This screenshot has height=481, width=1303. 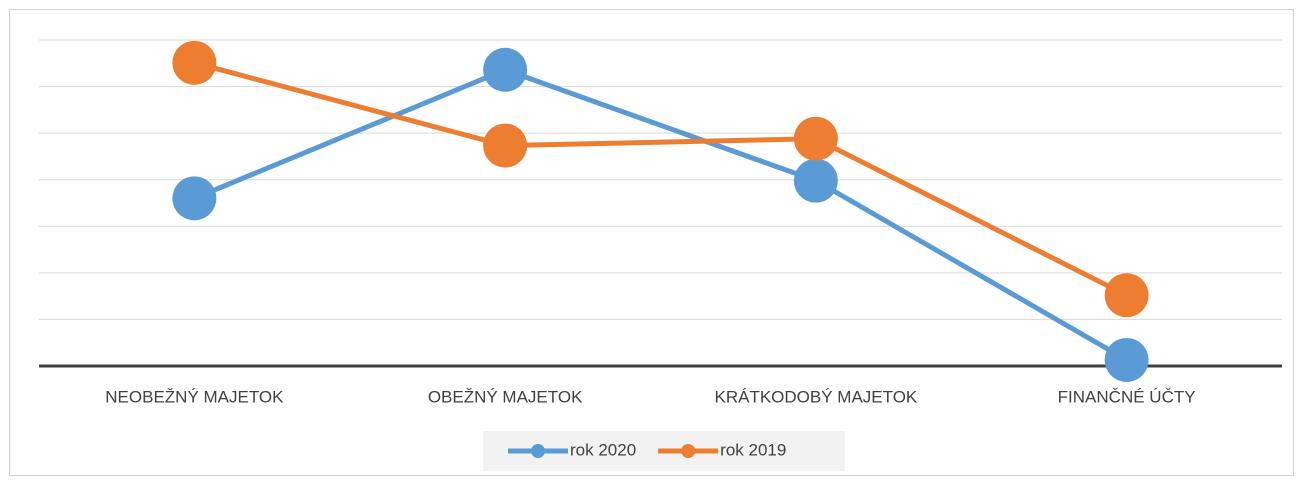 I want to click on legend: rok 2020 rok 2019, so click(x=664, y=451).